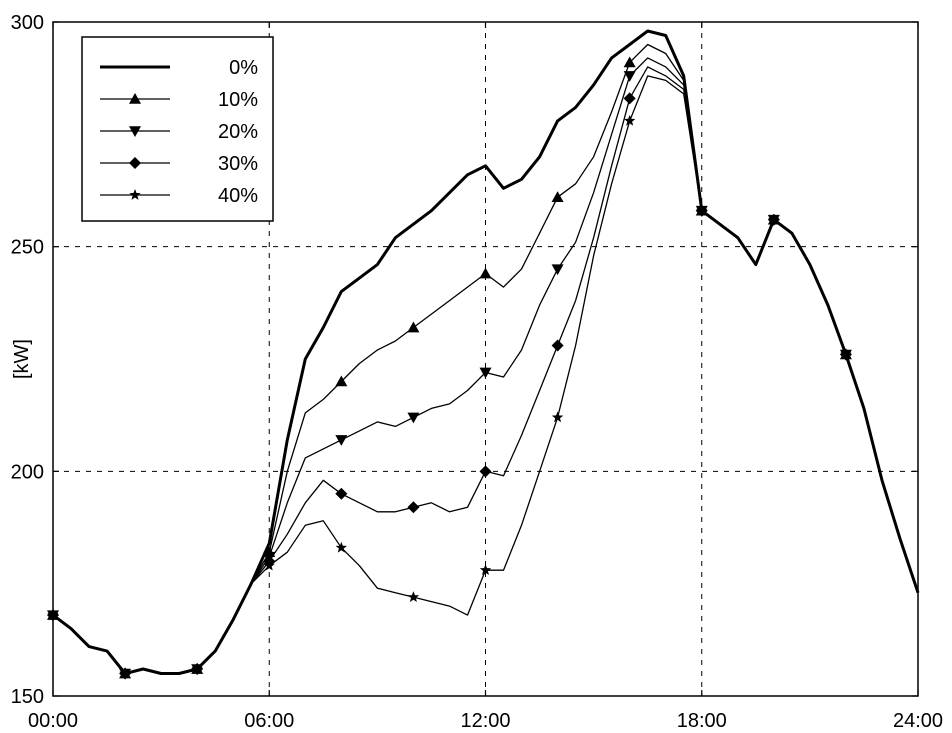 The image size is (952, 733). Describe the element at coordinates (27, 472) in the screenshot. I see `y-tick-label: 200` at that location.